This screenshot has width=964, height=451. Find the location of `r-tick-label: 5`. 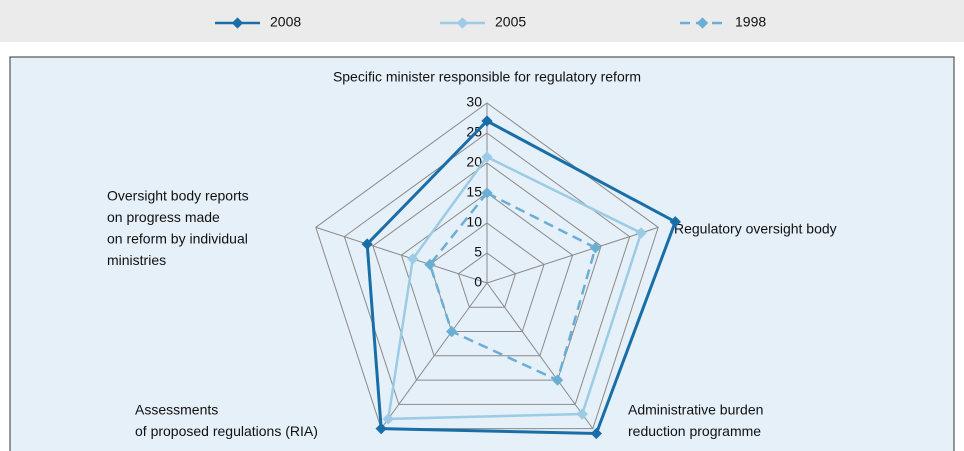

r-tick-label: 5 is located at coordinates (478, 252).